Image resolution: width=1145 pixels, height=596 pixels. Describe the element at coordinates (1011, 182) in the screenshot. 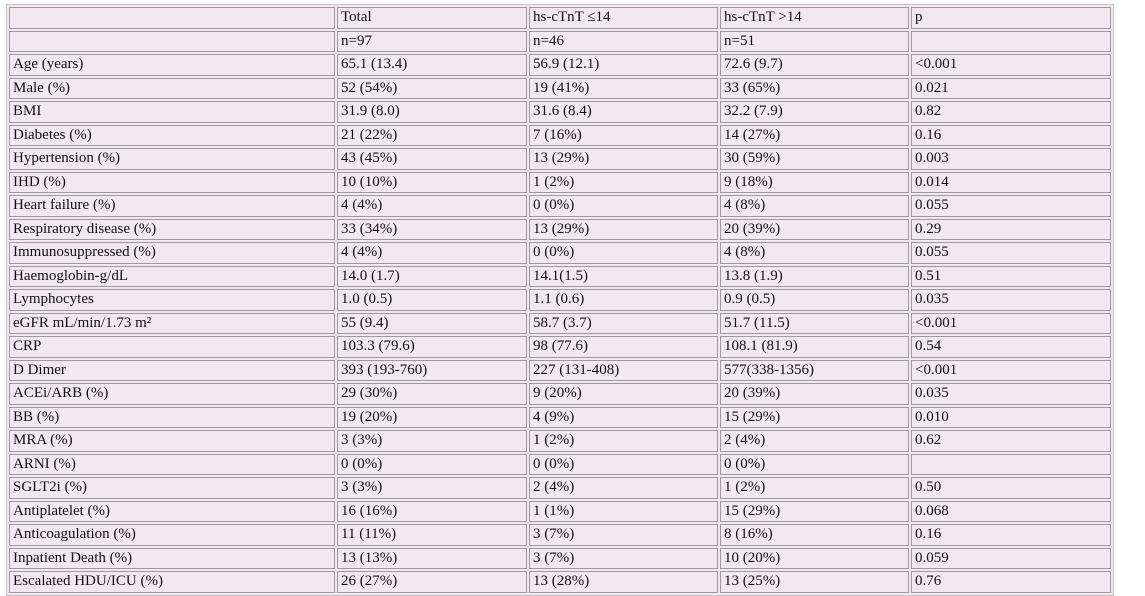

I see `table-cell: 0.014` at that location.